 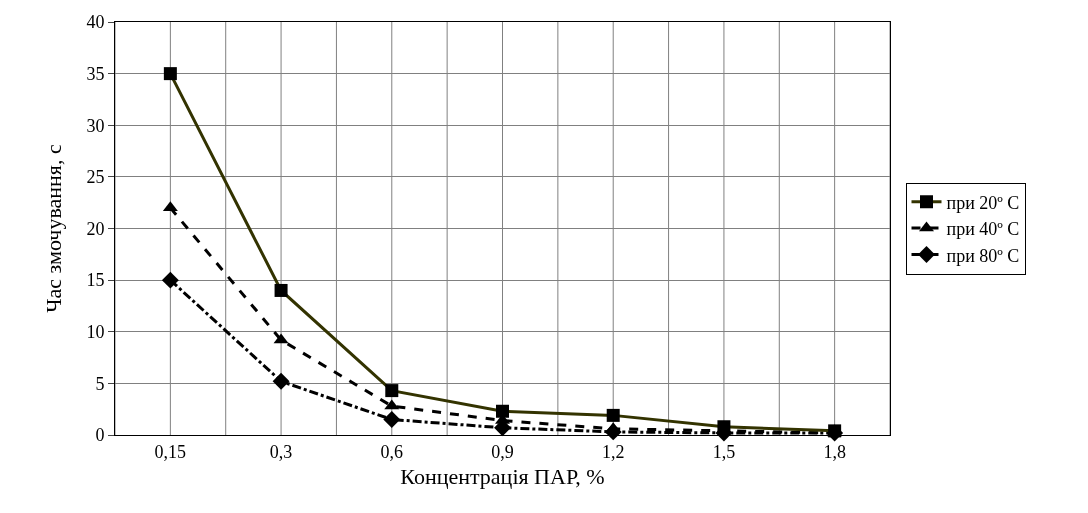 What do you see at coordinates (613, 451) in the screenshot?
I see `x-tick-label: 1,2` at bounding box center [613, 451].